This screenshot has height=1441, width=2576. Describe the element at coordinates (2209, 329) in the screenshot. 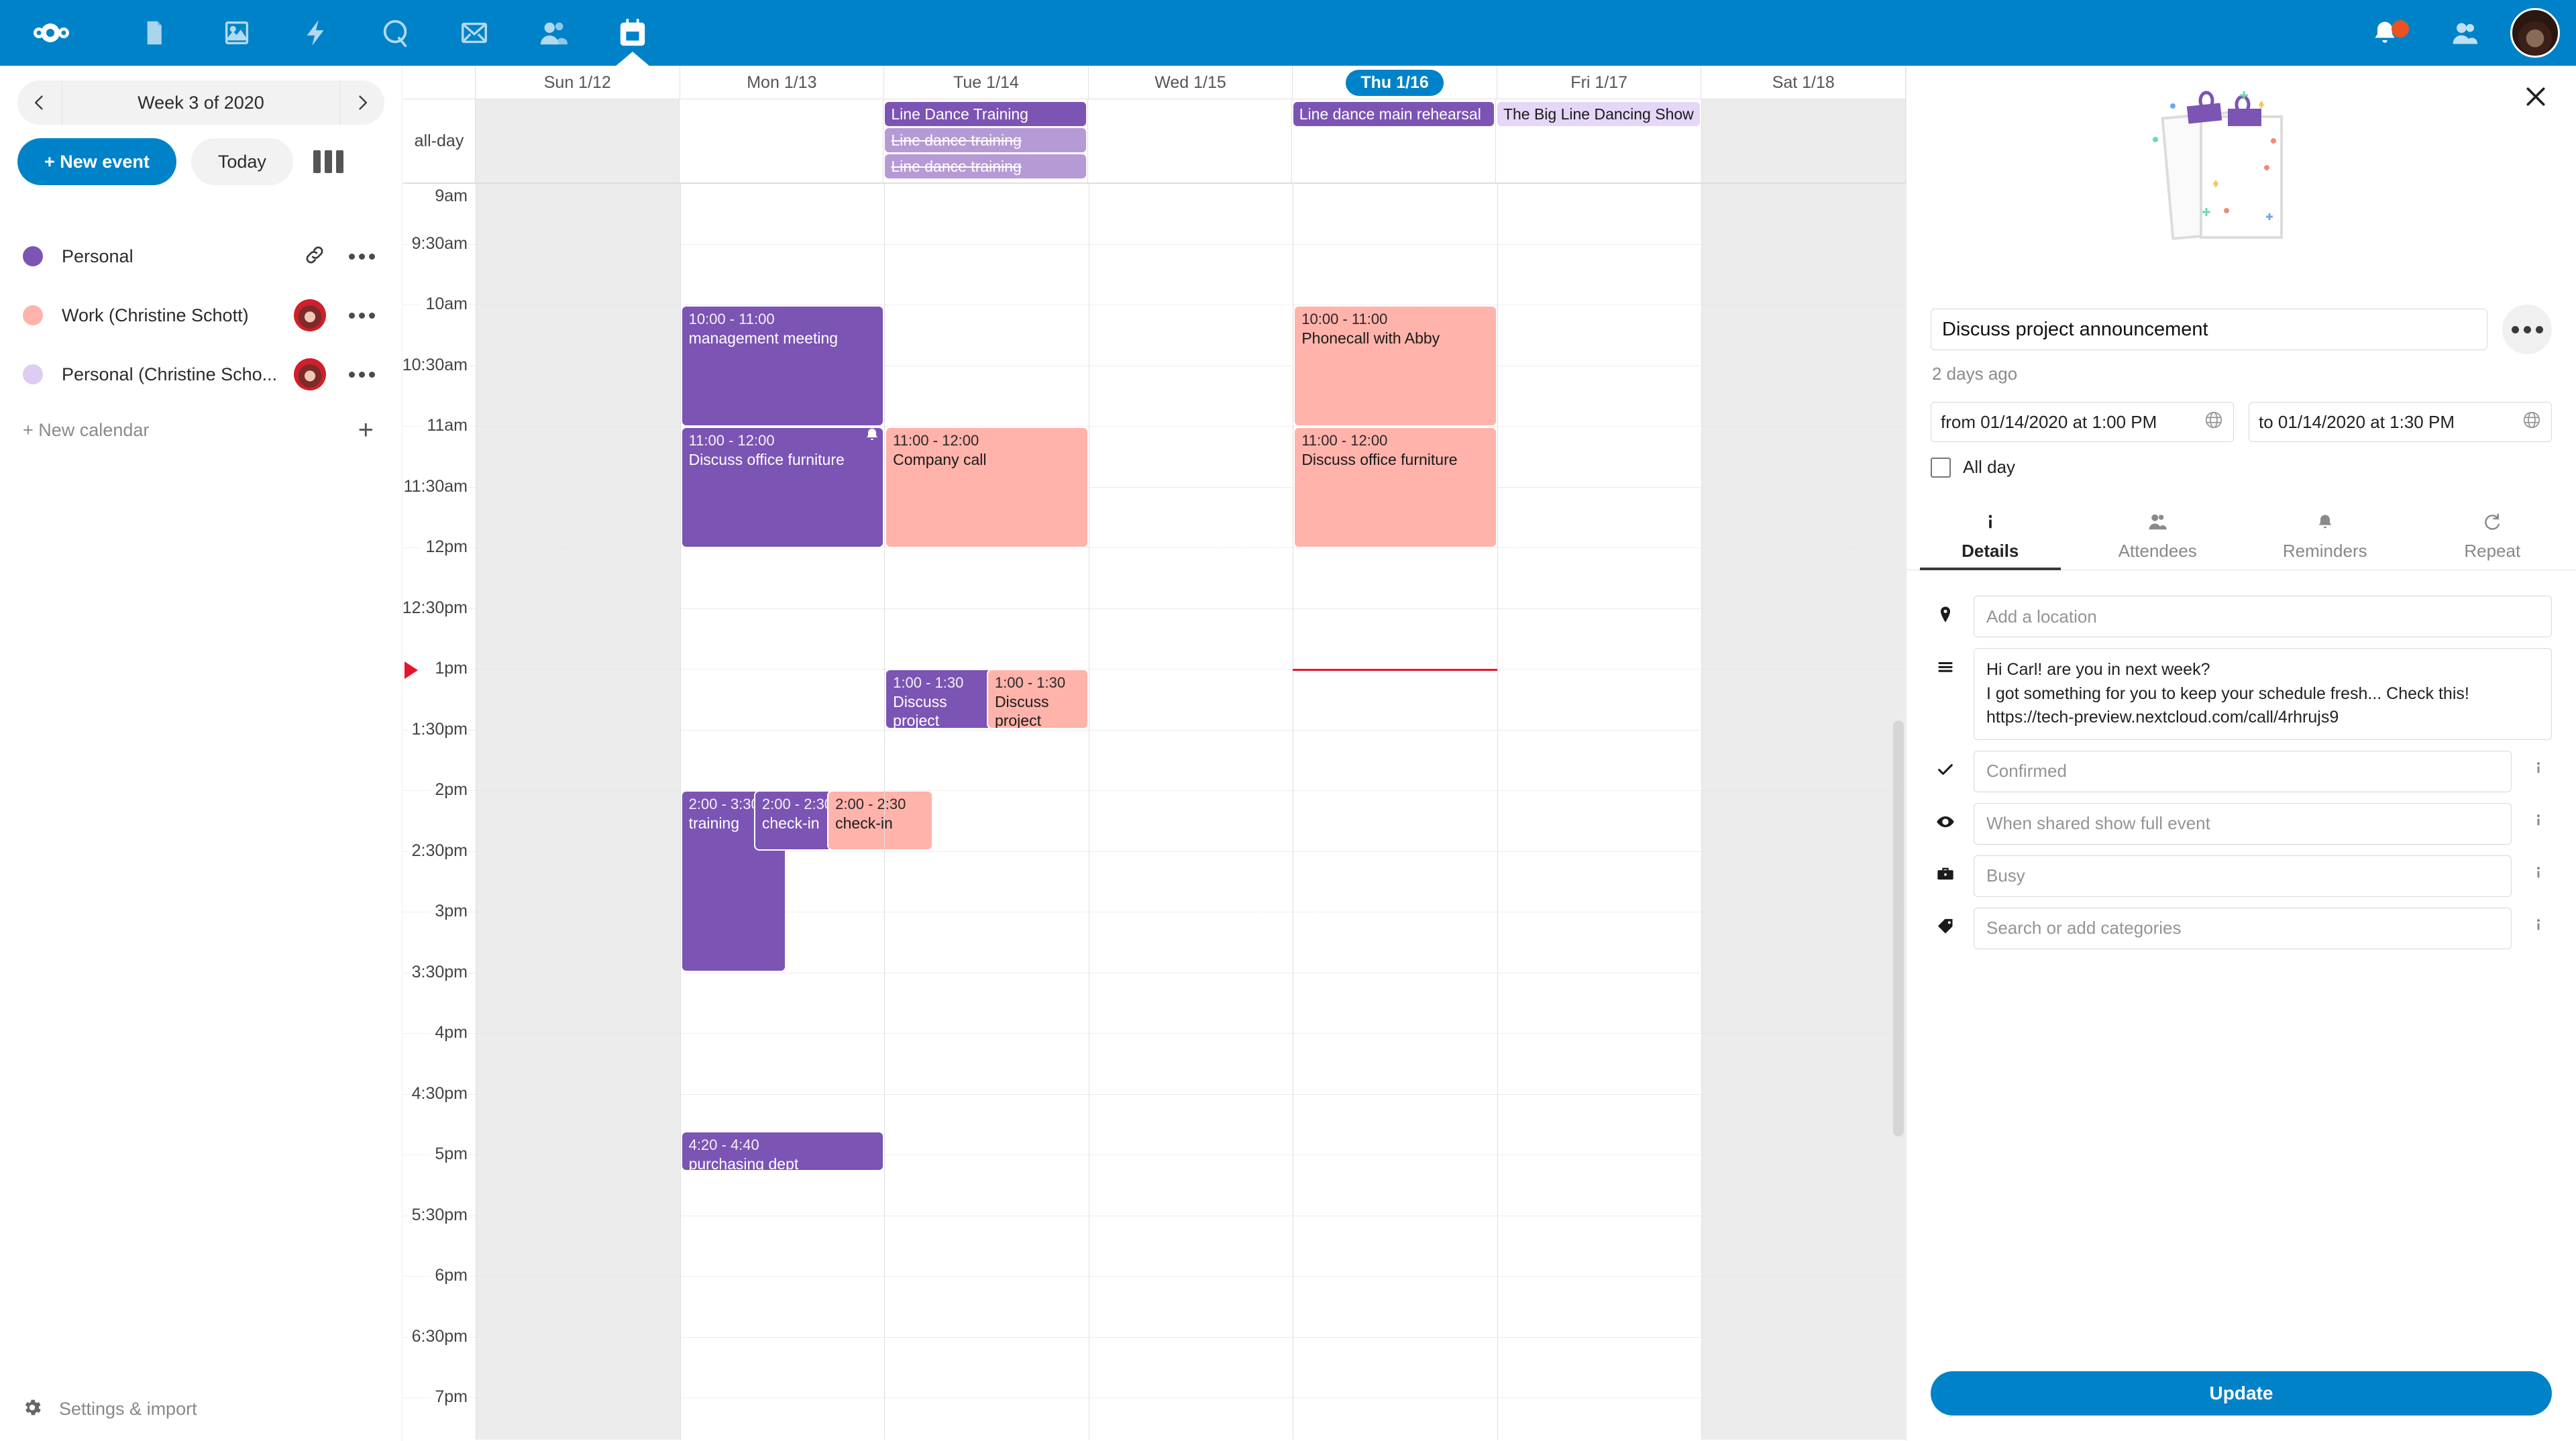

I see `event-title-input` at that location.